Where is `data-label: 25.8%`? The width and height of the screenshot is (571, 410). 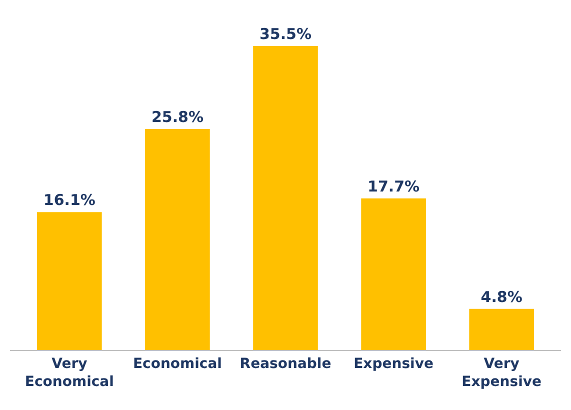 data-label: 25.8% is located at coordinates (177, 117).